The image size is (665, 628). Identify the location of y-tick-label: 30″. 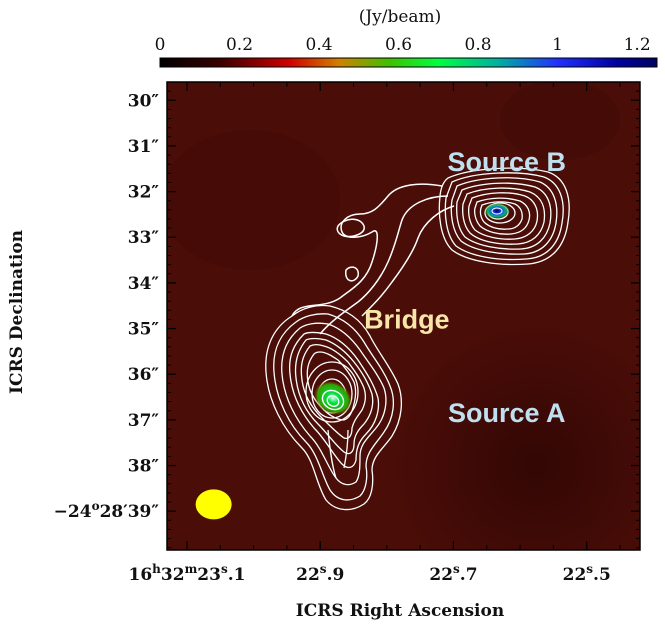
(144, 101).